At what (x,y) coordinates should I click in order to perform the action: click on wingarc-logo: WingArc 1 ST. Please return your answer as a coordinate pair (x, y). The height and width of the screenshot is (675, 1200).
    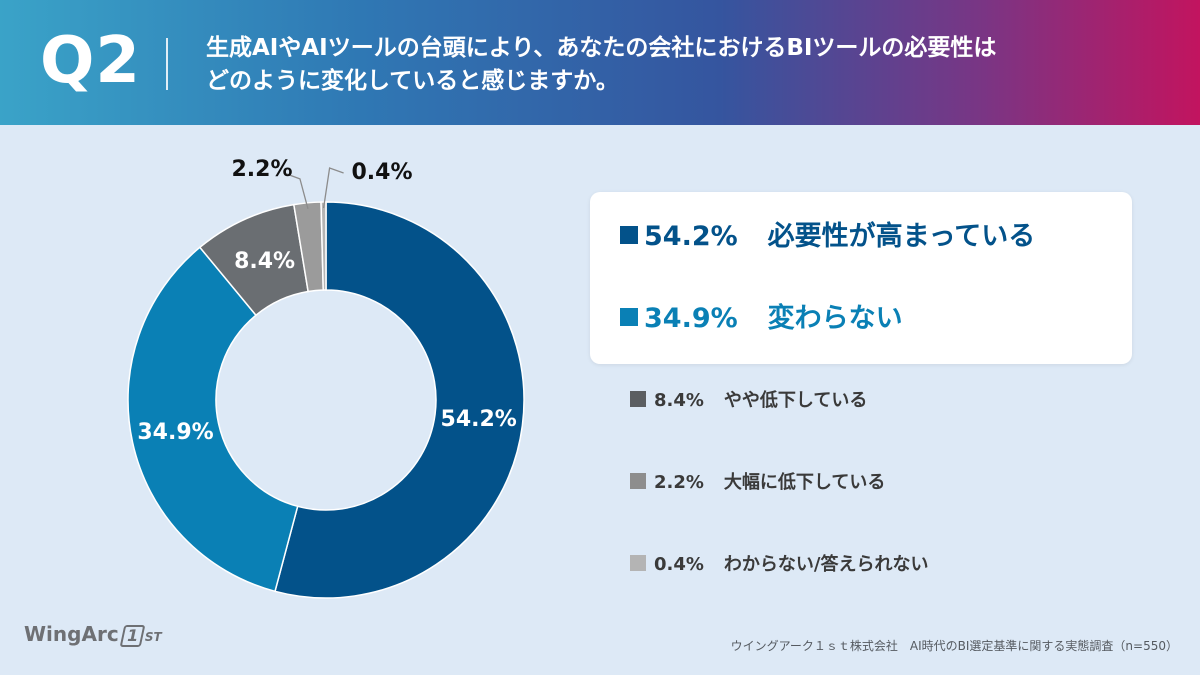
    Looking at the image, I should click on (93, 634).